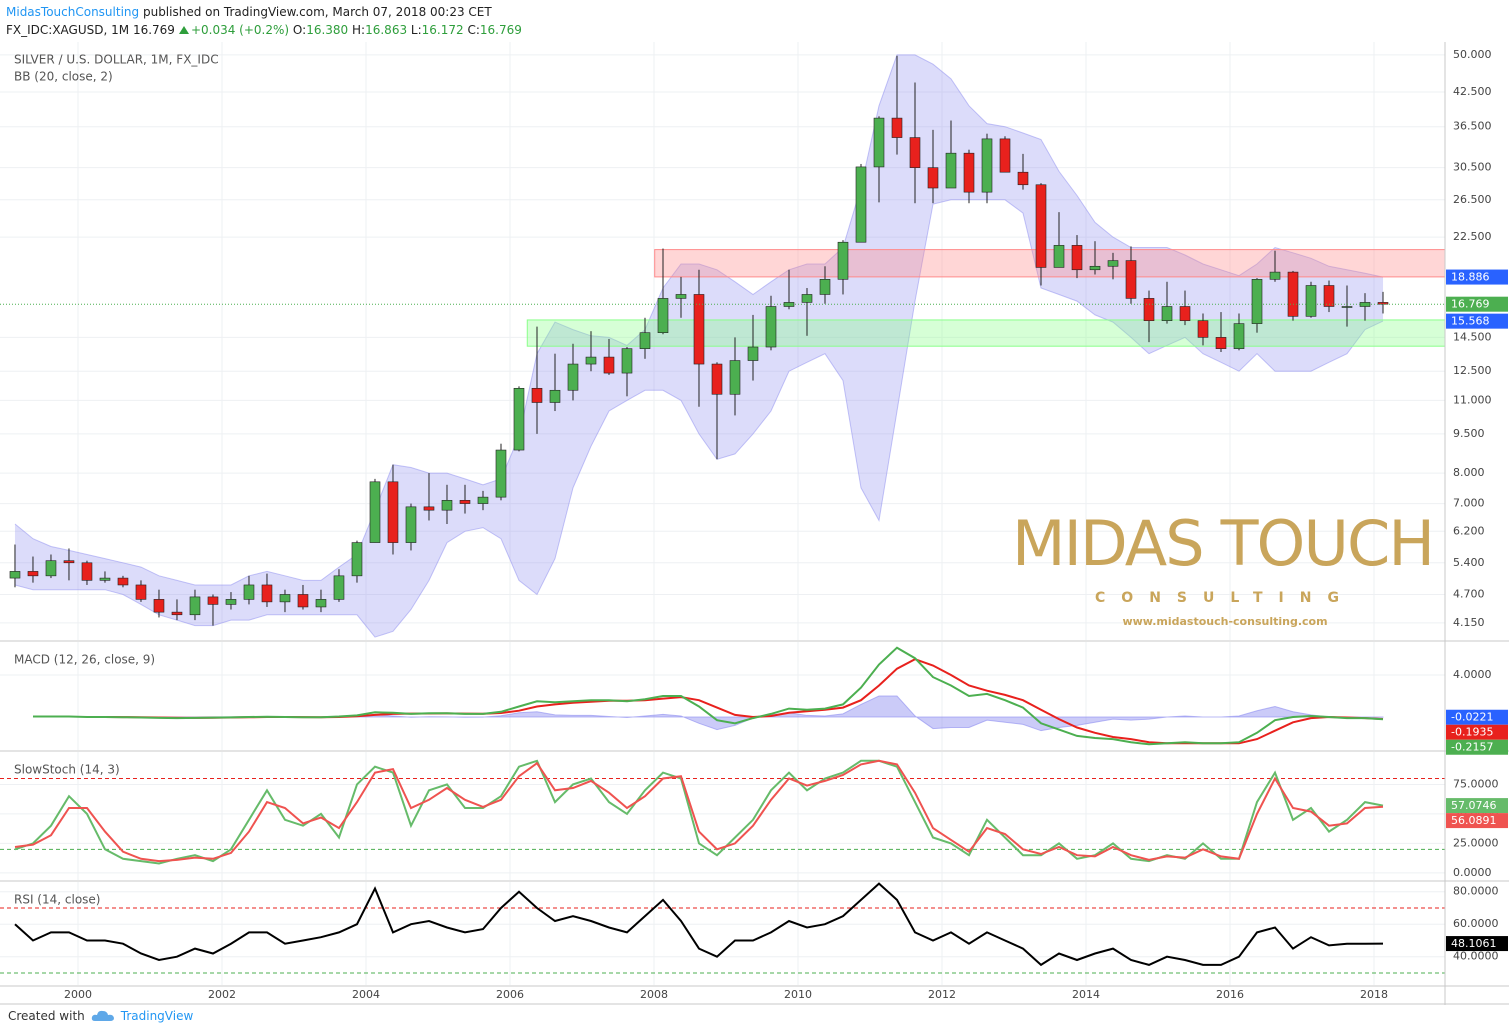 This screenshot has width=1509, height=1035. Describe the element at coordinates (1470, 277) in the screenshot. I see `last-value-label: 18.886` at that location.